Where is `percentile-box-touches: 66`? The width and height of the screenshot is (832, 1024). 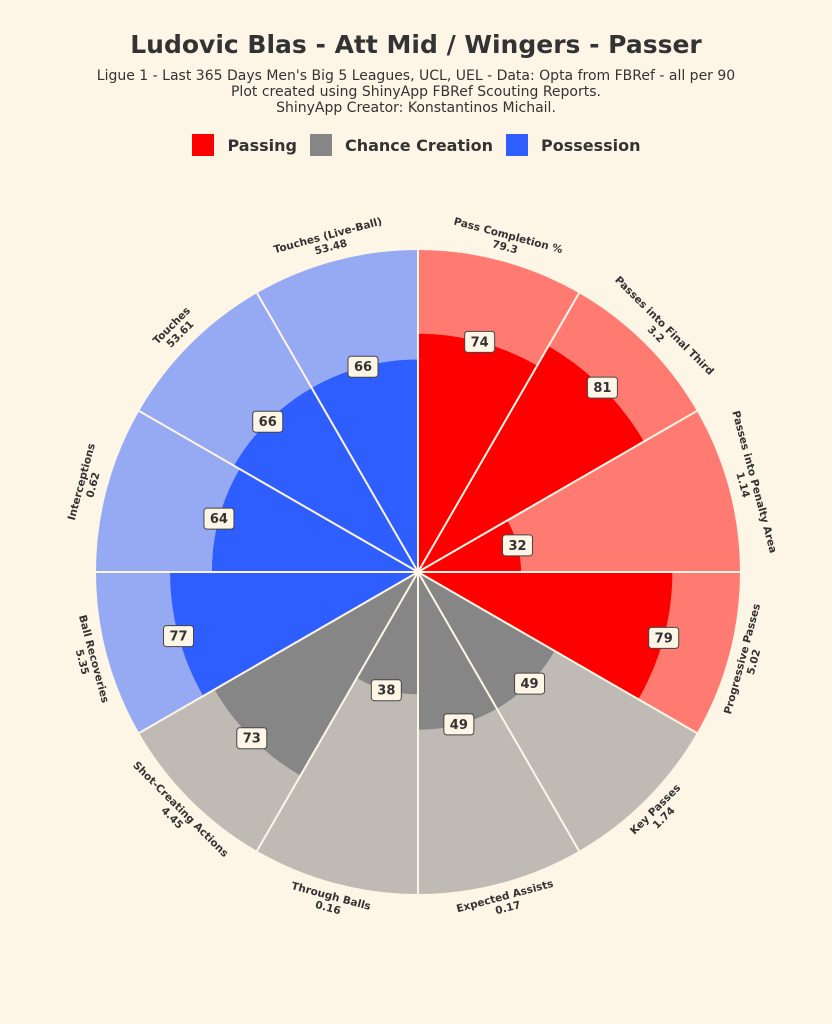
percentile-box-touches: 66 is located at coordinates (268, 421).